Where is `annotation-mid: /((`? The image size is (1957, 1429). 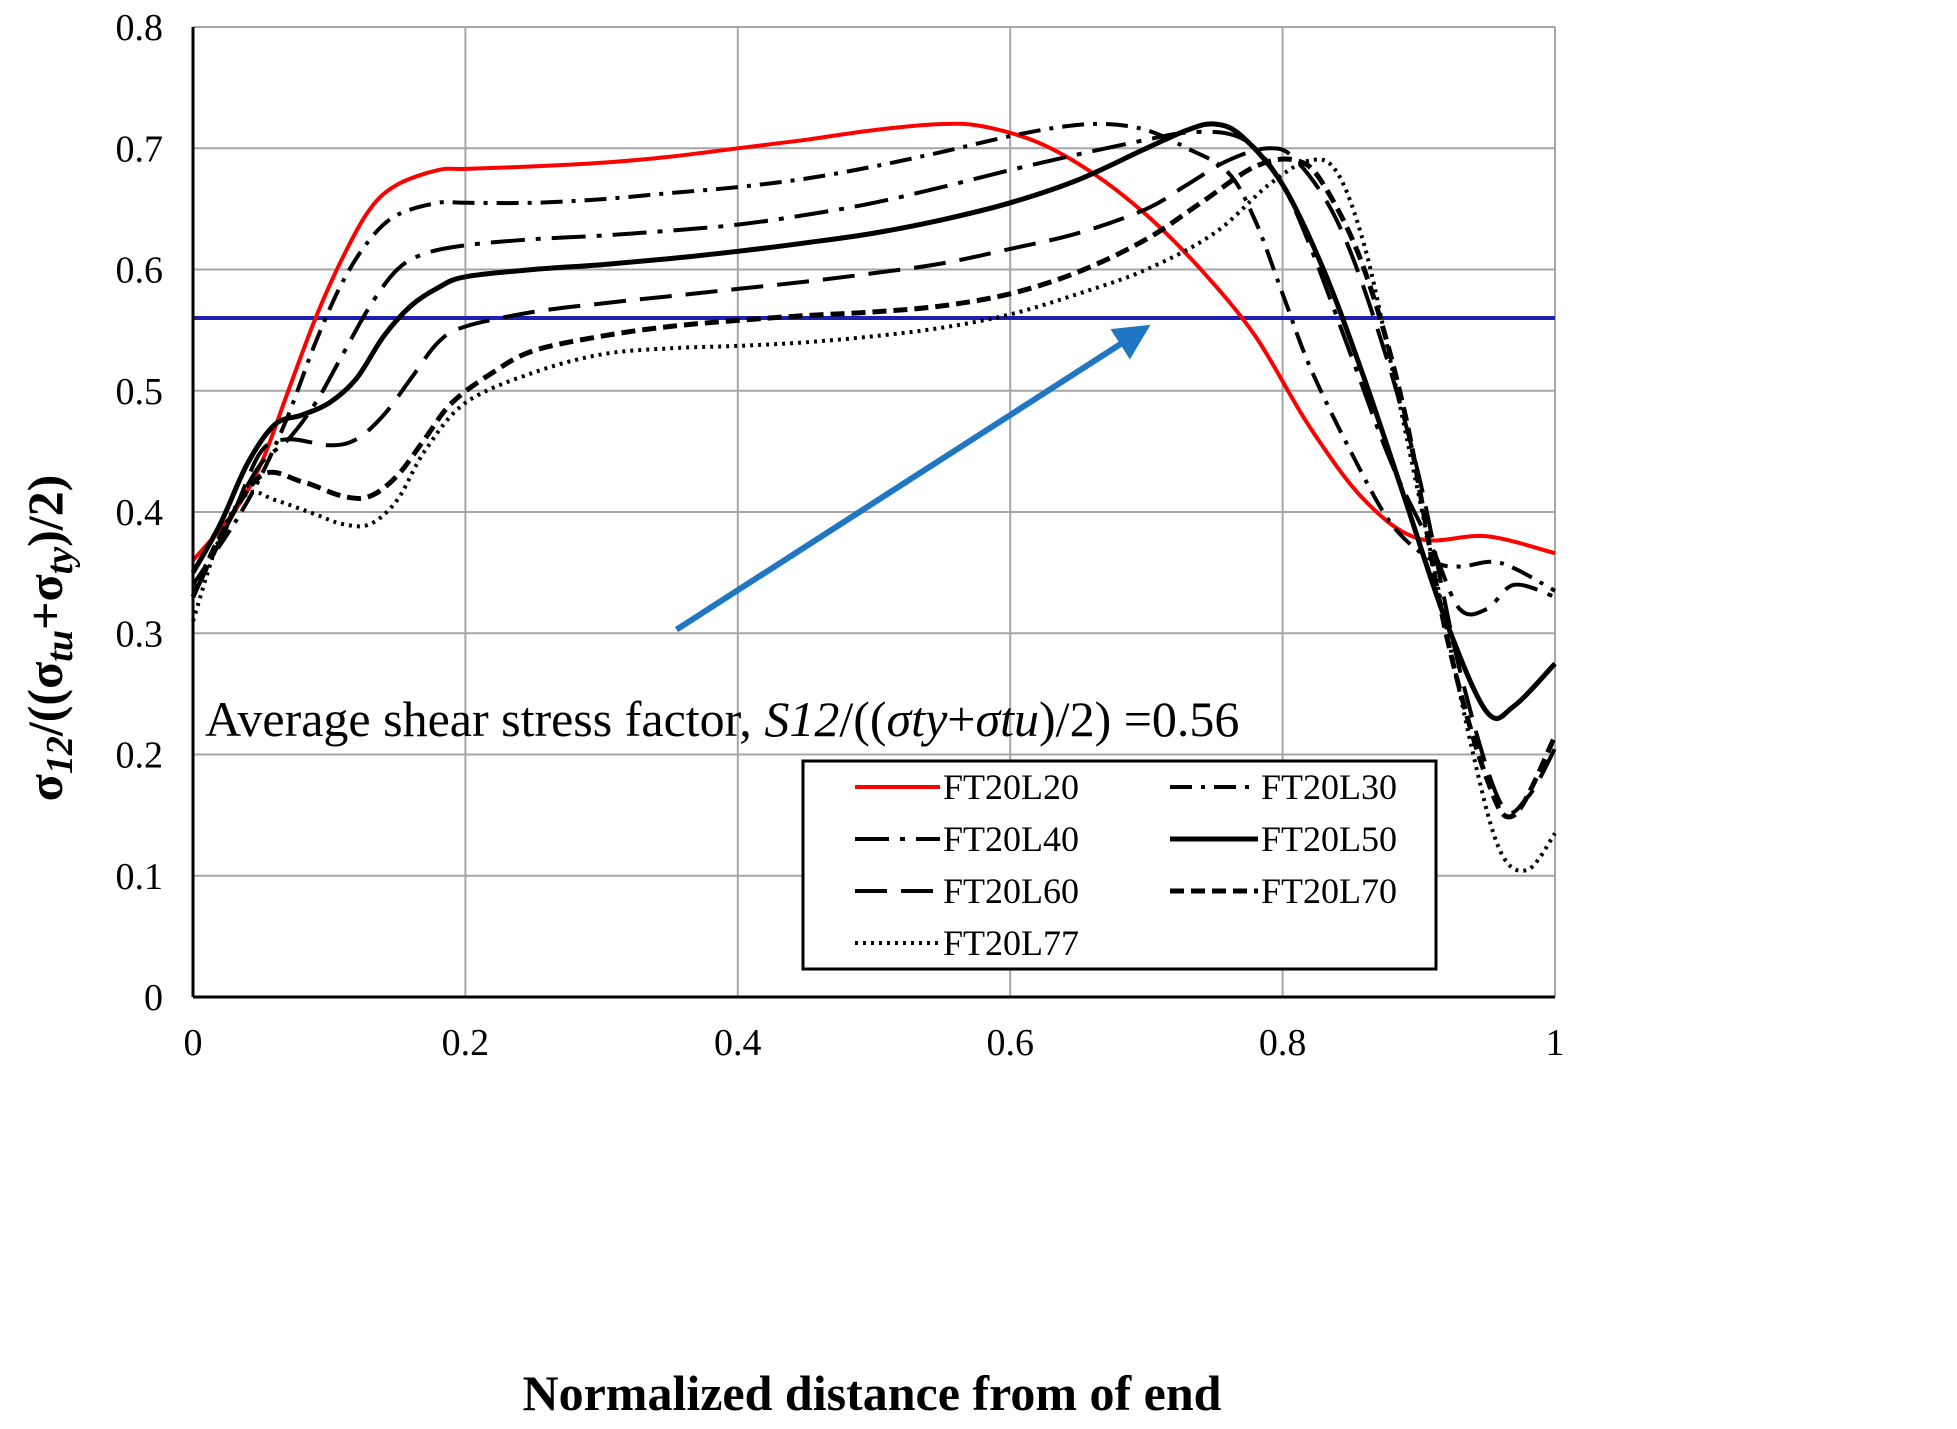 annotation-mid: /(( is located at coordinates (862, 719).